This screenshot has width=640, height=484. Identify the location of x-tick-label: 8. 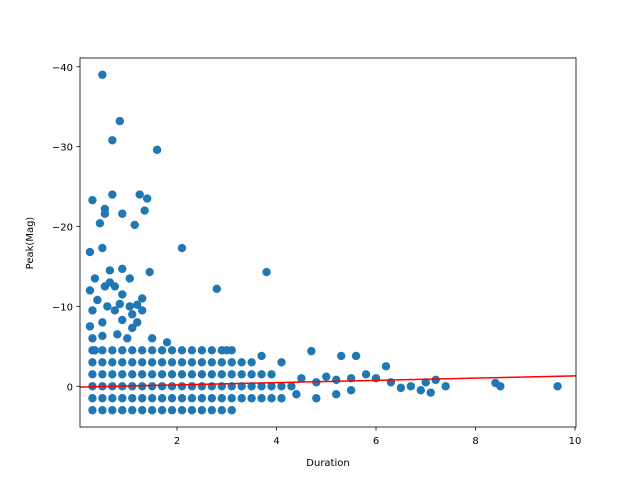
(475, 441).